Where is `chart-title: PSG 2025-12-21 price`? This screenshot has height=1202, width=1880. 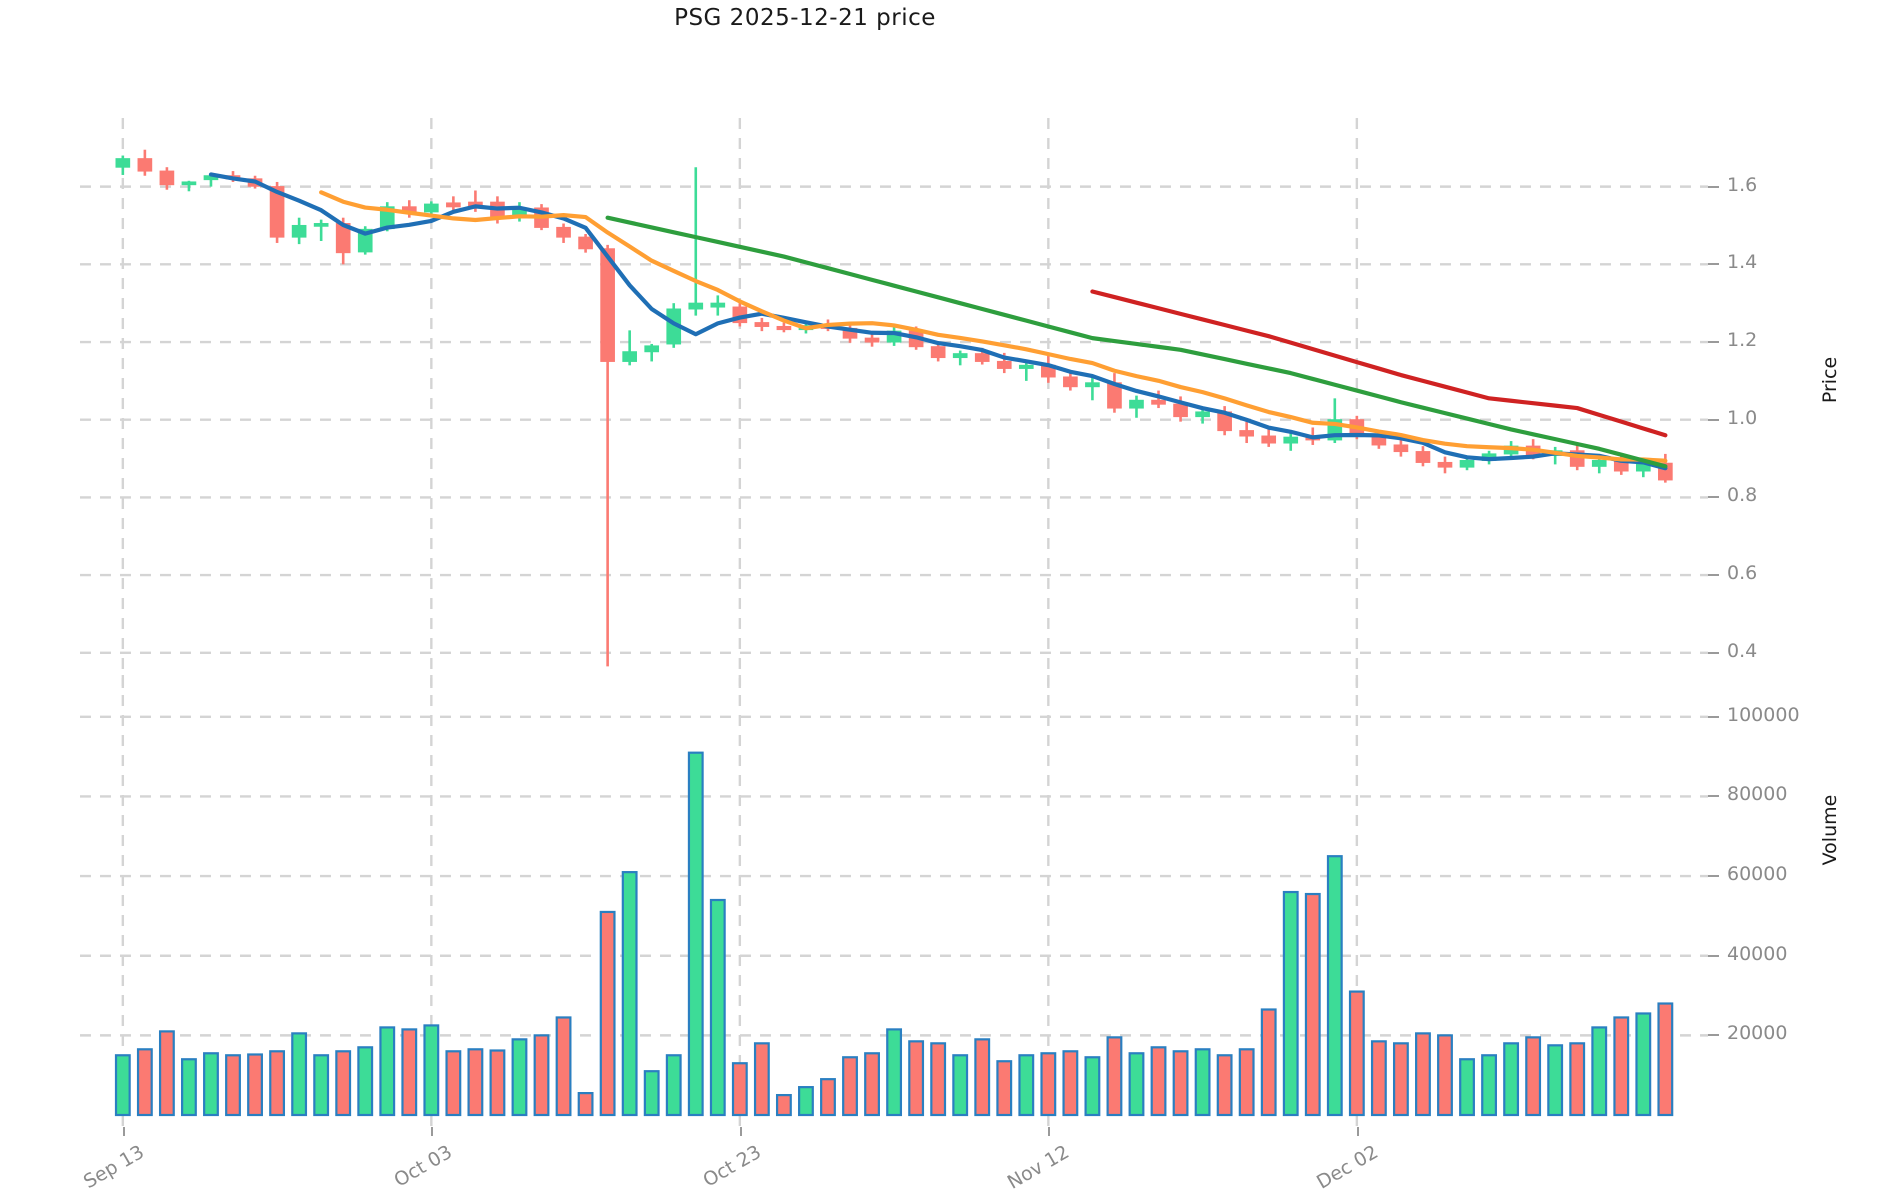 chart-title: PSG 2025-12-21 price is located at coordinates (805, 18).